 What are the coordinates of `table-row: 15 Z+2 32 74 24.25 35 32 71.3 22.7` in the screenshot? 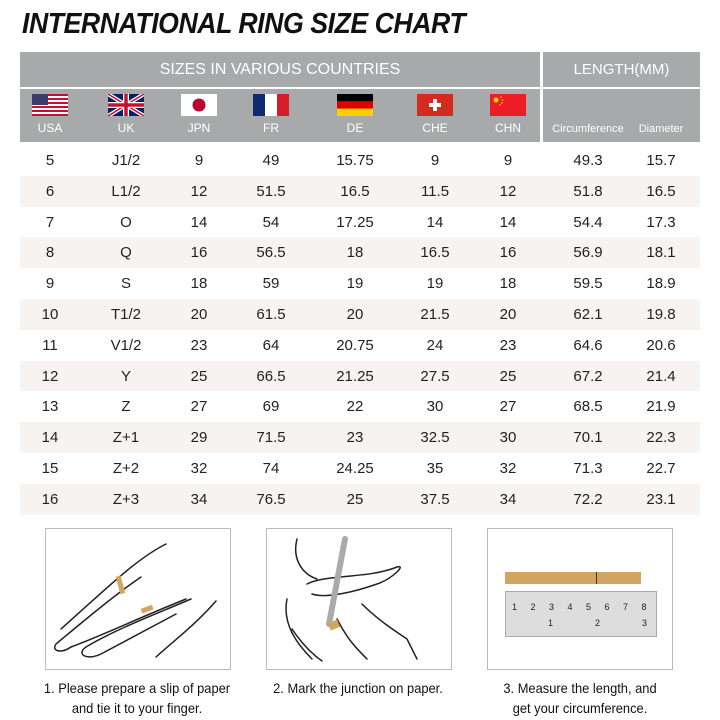 It's located at (360, 468).